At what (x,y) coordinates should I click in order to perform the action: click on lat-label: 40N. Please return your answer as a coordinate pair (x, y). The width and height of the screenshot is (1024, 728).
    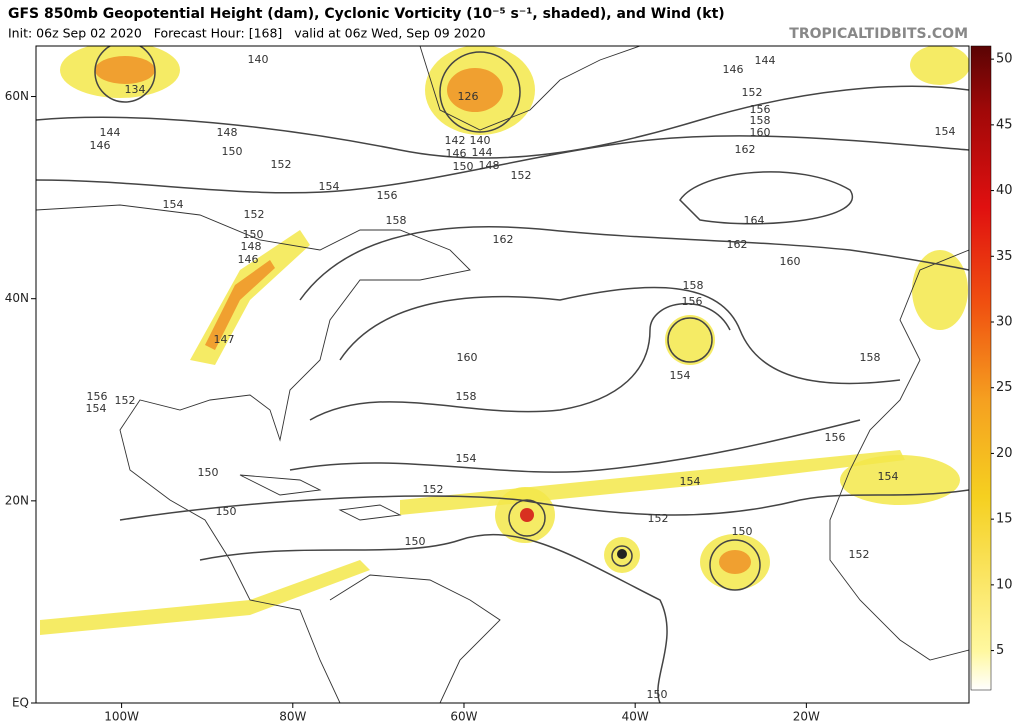
    Looking at the image, I should click on (17, 298).